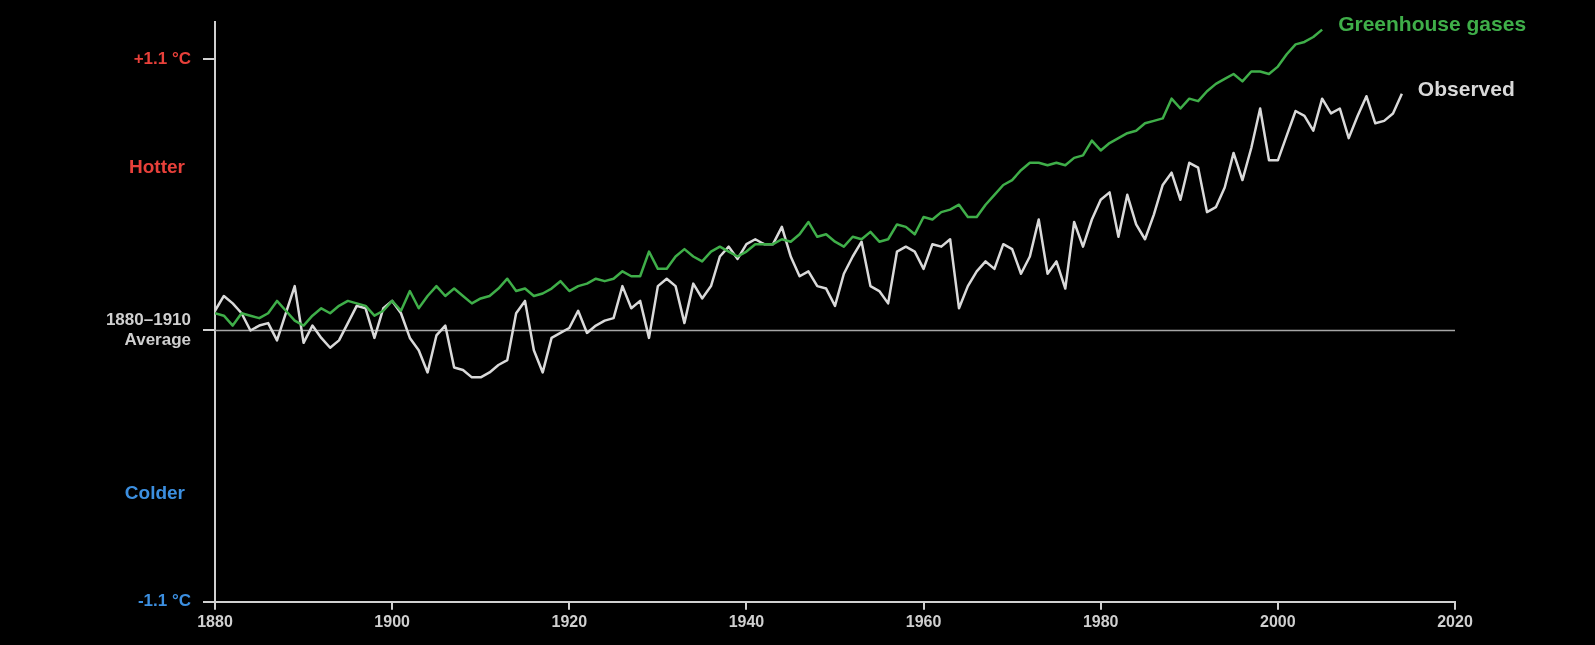 Image resolution: width=1595 pixels, height=645 pixels. I want to click on text: Hotter, so click(157, 166).